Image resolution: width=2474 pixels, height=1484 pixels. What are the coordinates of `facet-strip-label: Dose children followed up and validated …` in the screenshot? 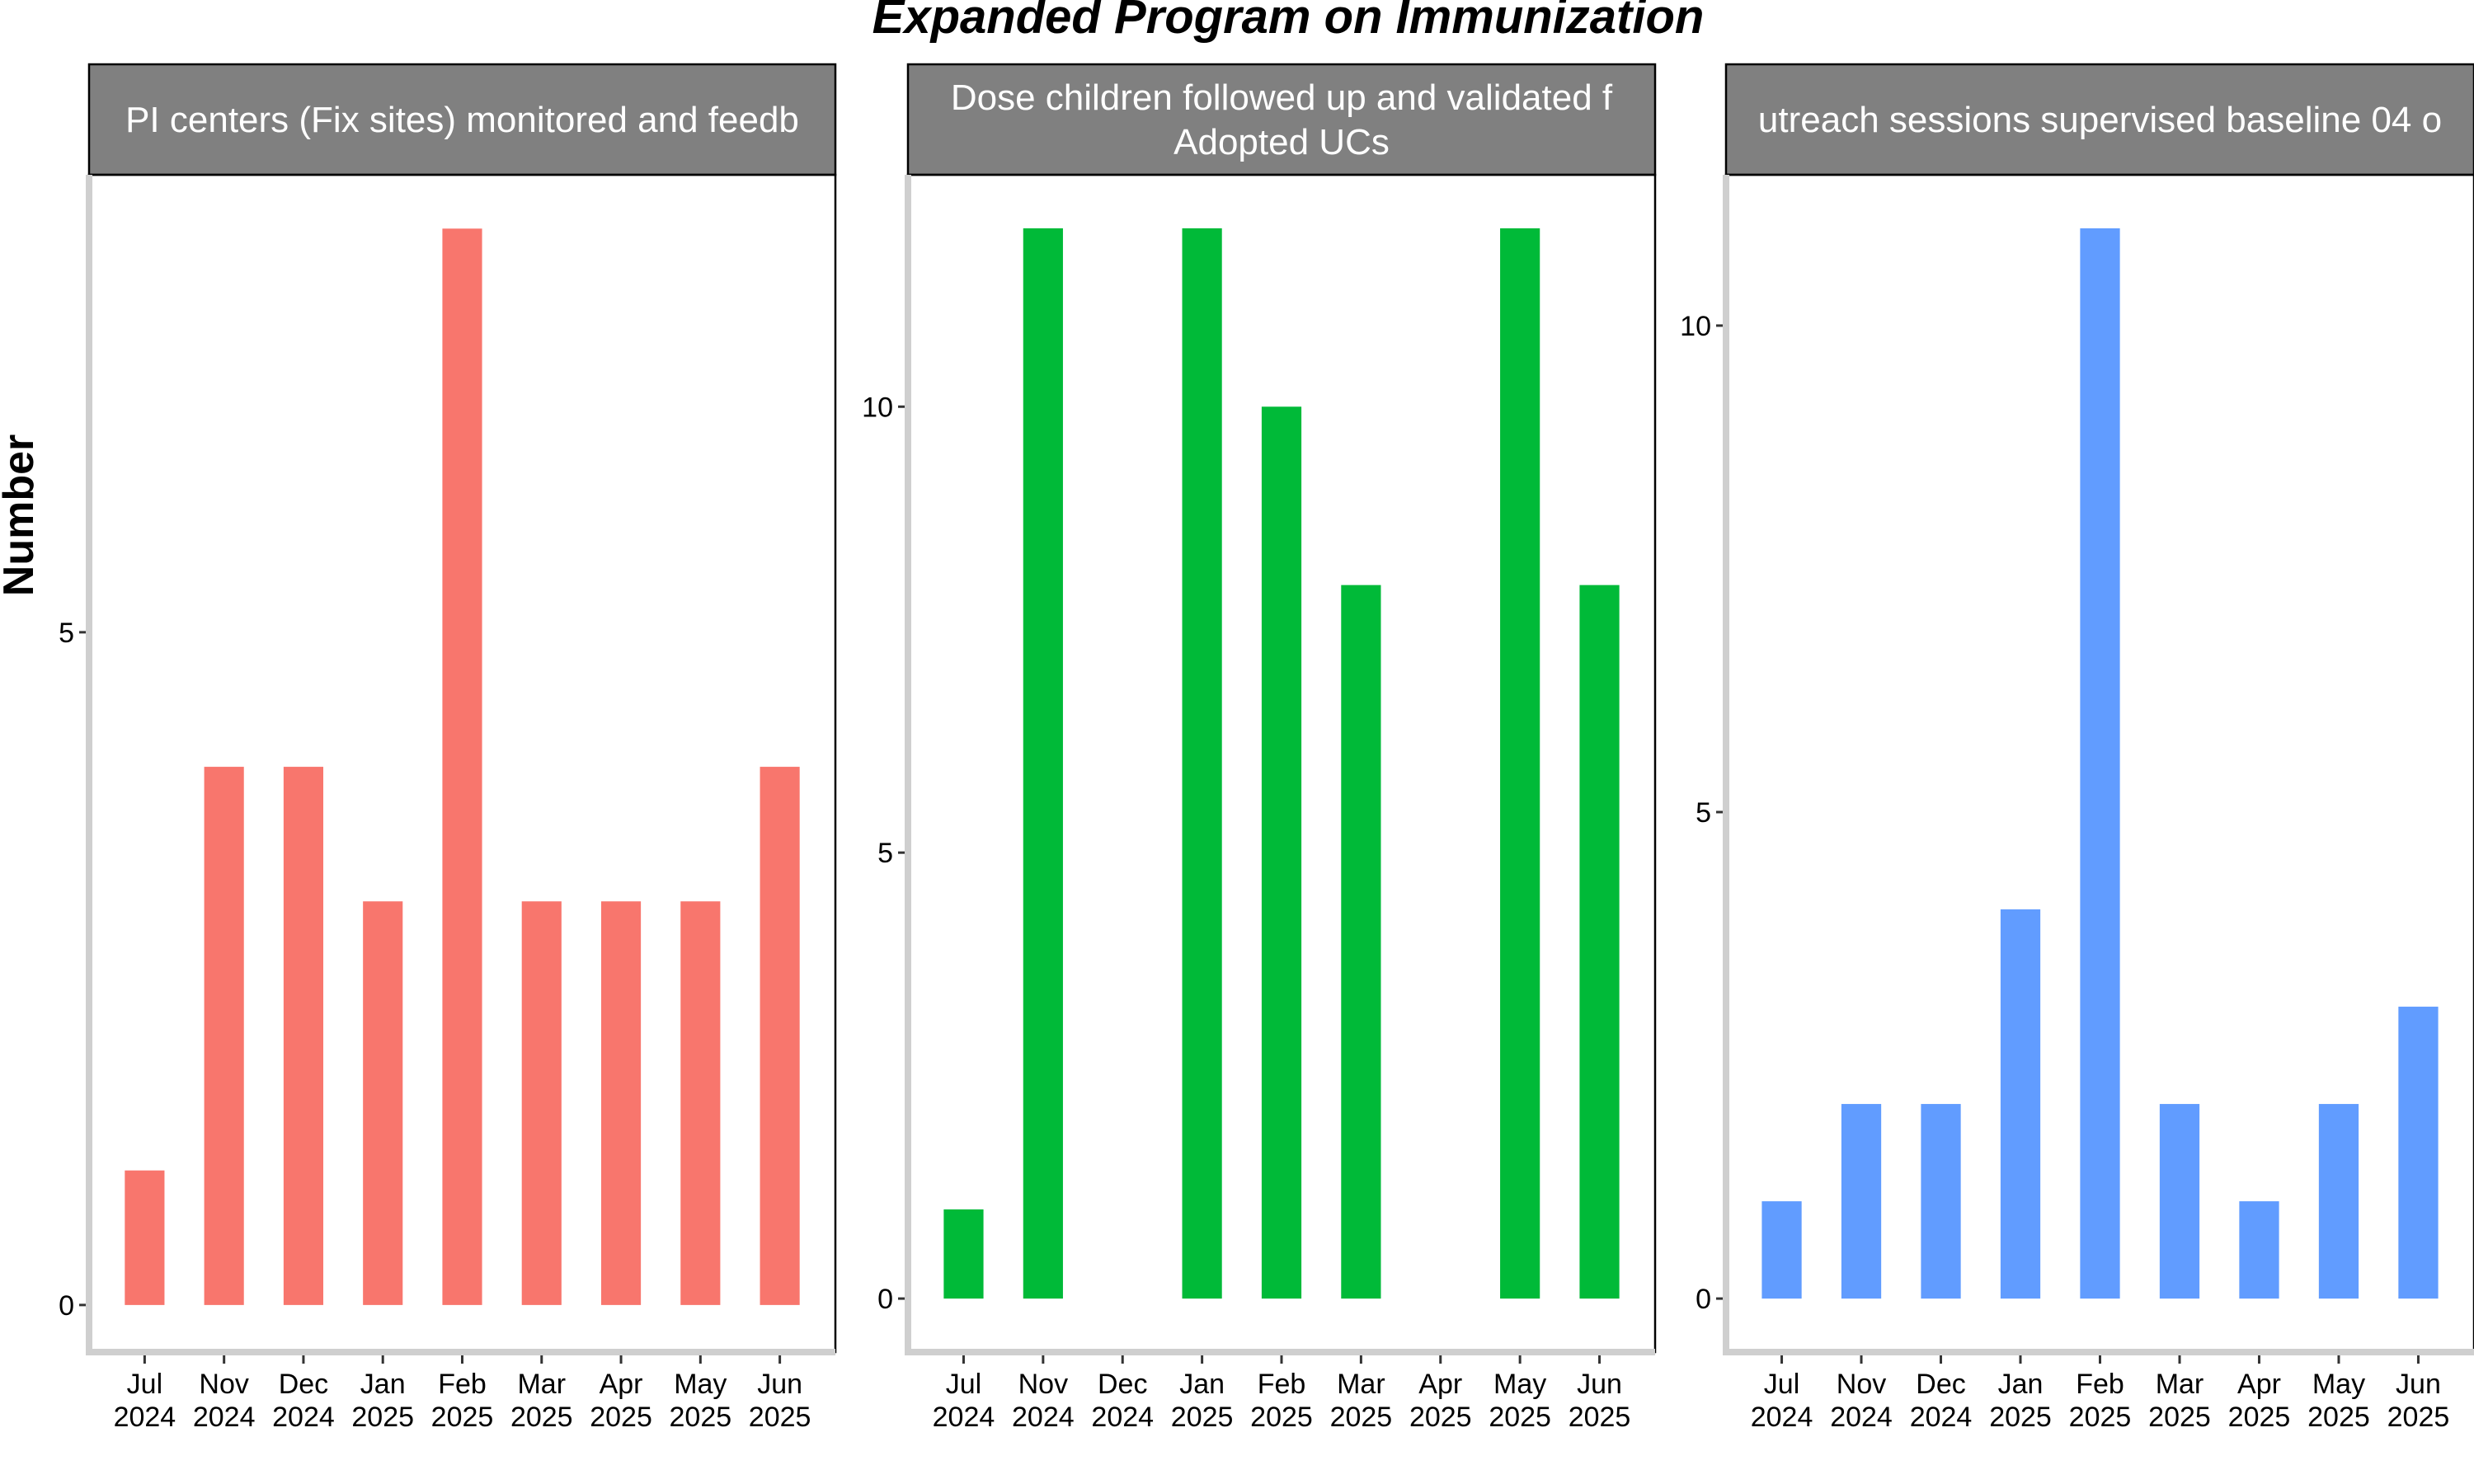 It's located at (1282, 97).